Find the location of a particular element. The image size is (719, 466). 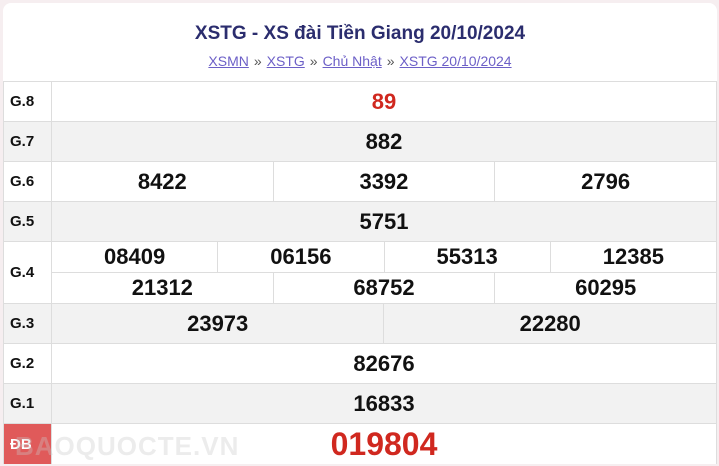

prize-label: G.8 is located at coordinates (27, 101).